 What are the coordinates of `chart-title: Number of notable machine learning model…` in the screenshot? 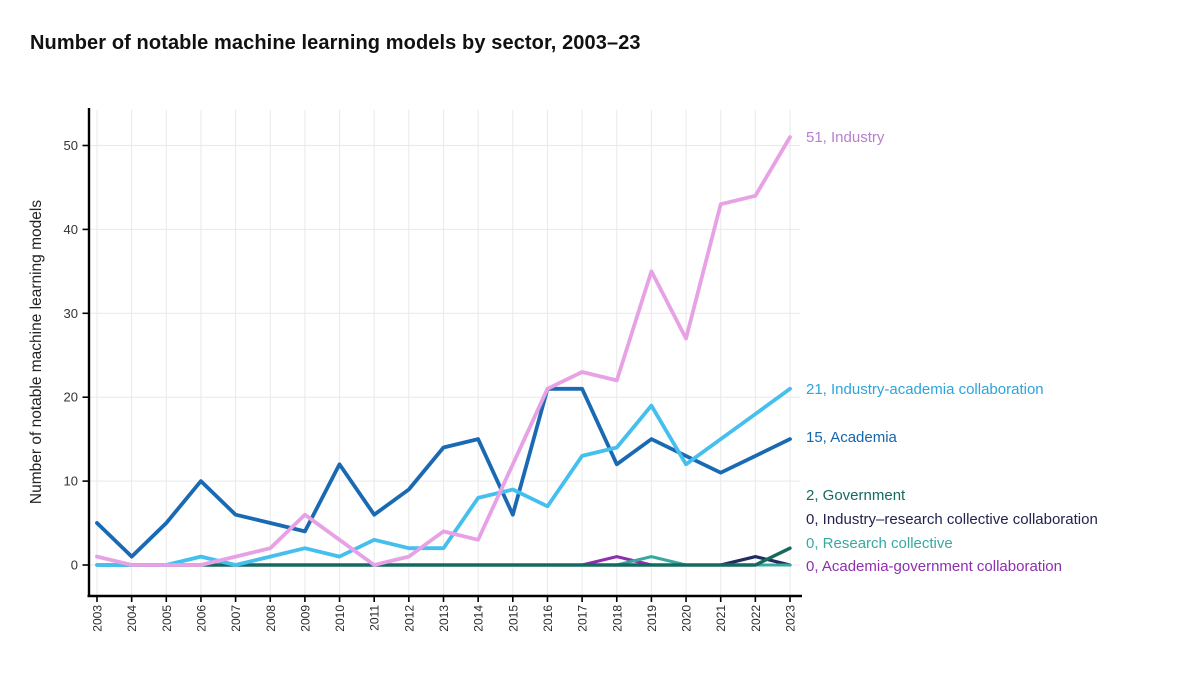 It's located at (335, 43).